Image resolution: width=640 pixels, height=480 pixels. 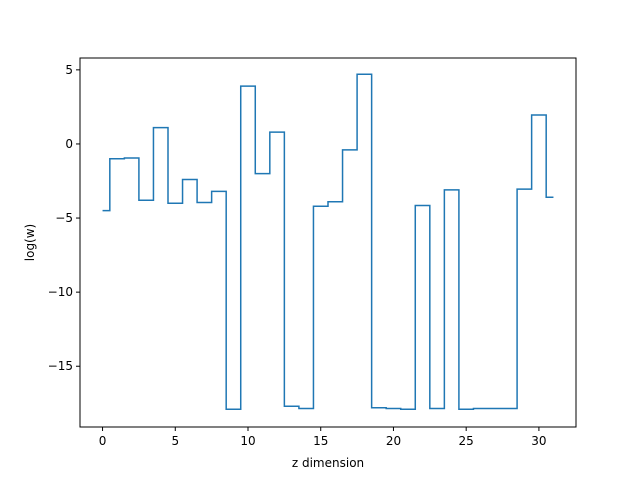 I want to click on x-tick-label: 15, so click(x=320, y=441).